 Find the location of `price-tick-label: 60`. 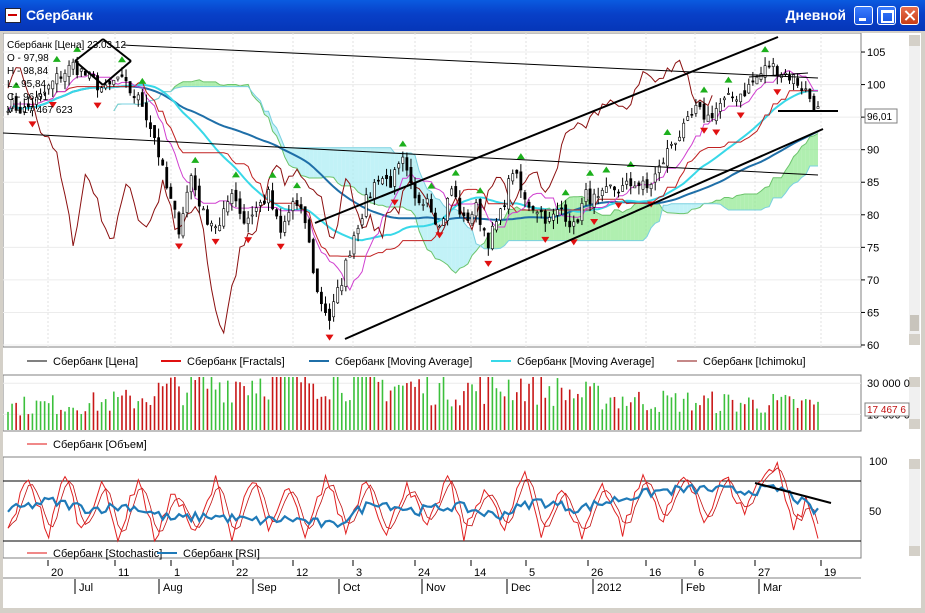

price-tick-label: 60 is located at coordinates (873, 346).